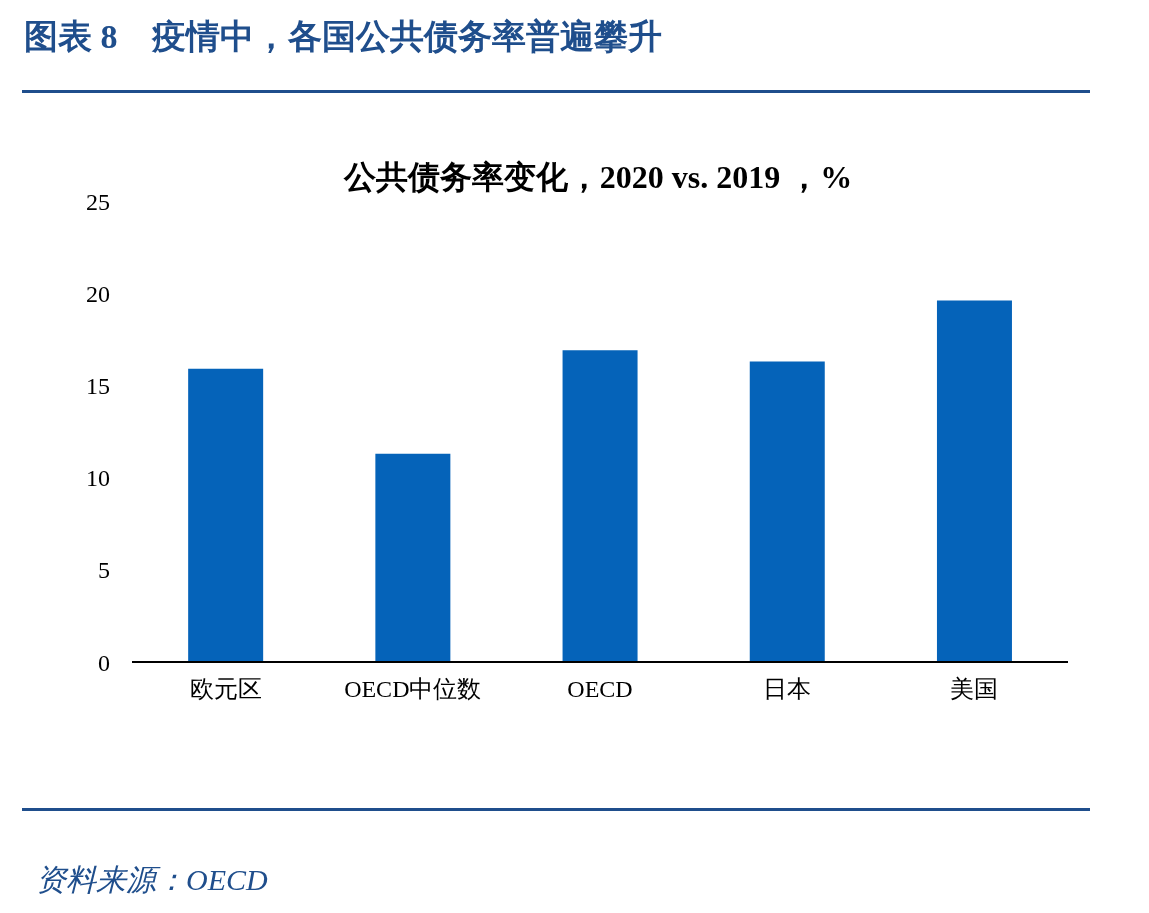 Image resolution: width=1149 pixels, height=913 pixels. Describe the element at coordinates (104, 662) in the screenshot. I see `y-tick-label: 0` at that location.